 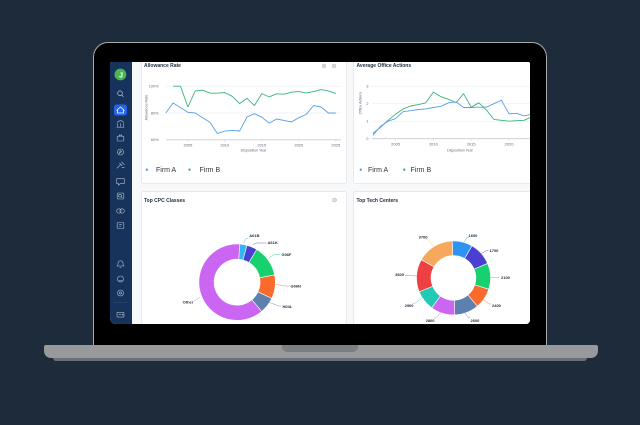 I want to click on svg-text: Top Tech Centers, so click(x=378, y=201).